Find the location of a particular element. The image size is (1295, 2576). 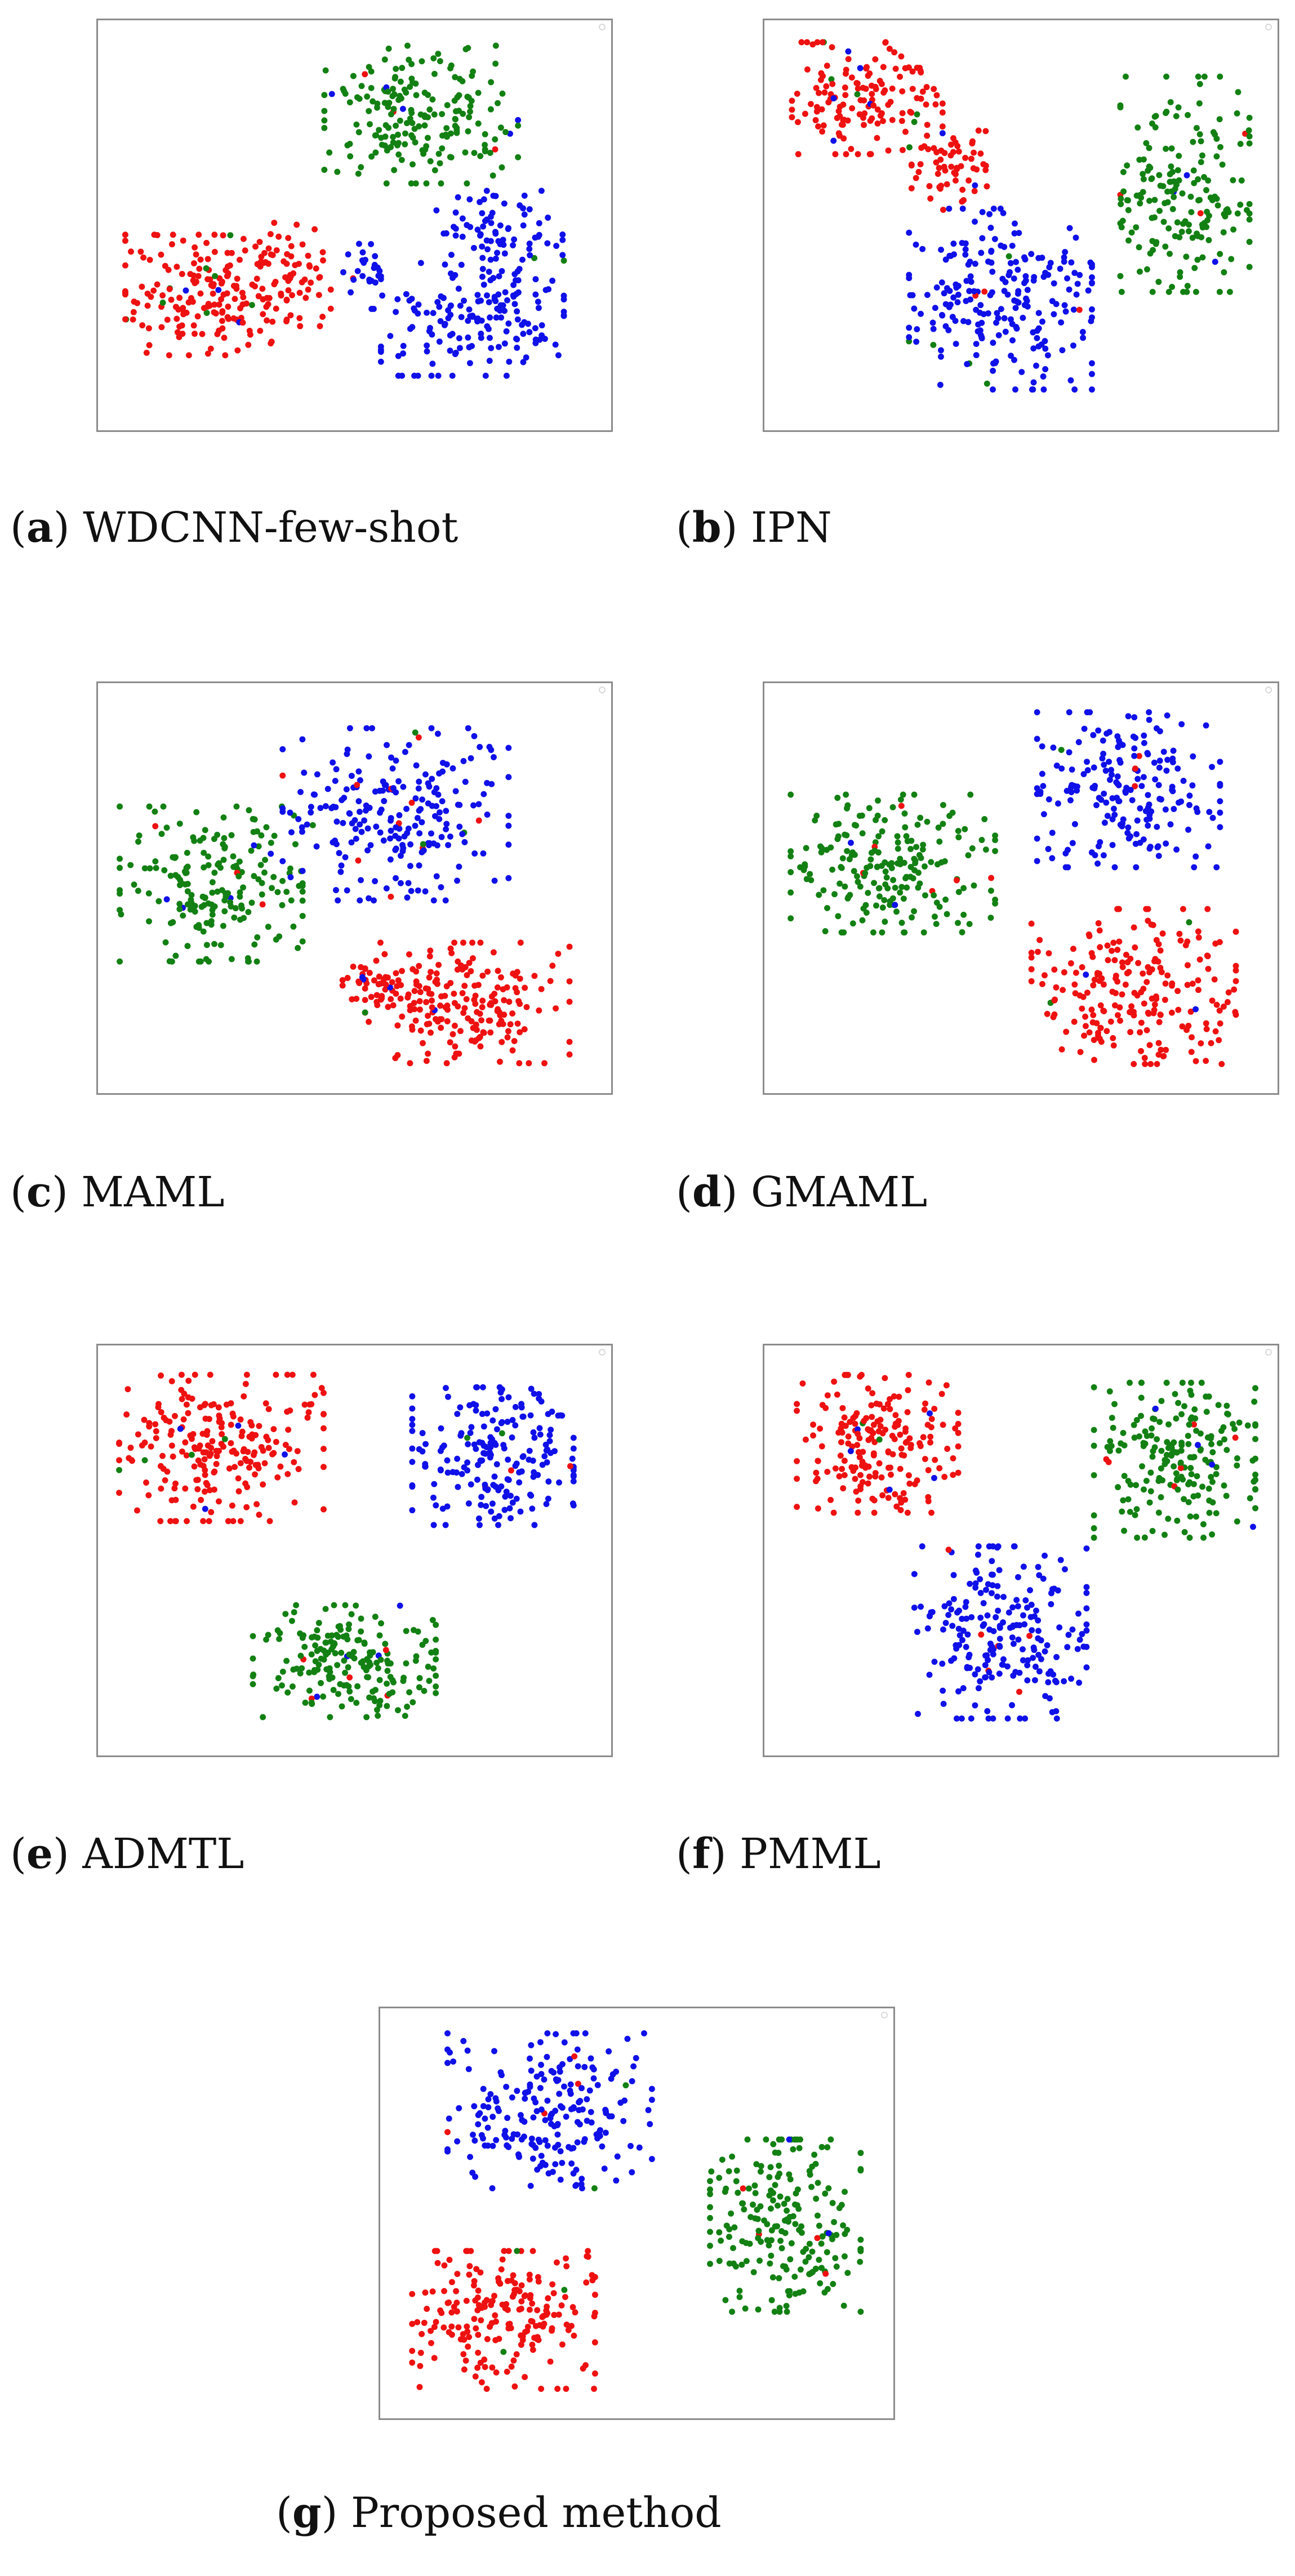

scatter-plot-a is located at coordinates (344, 210).